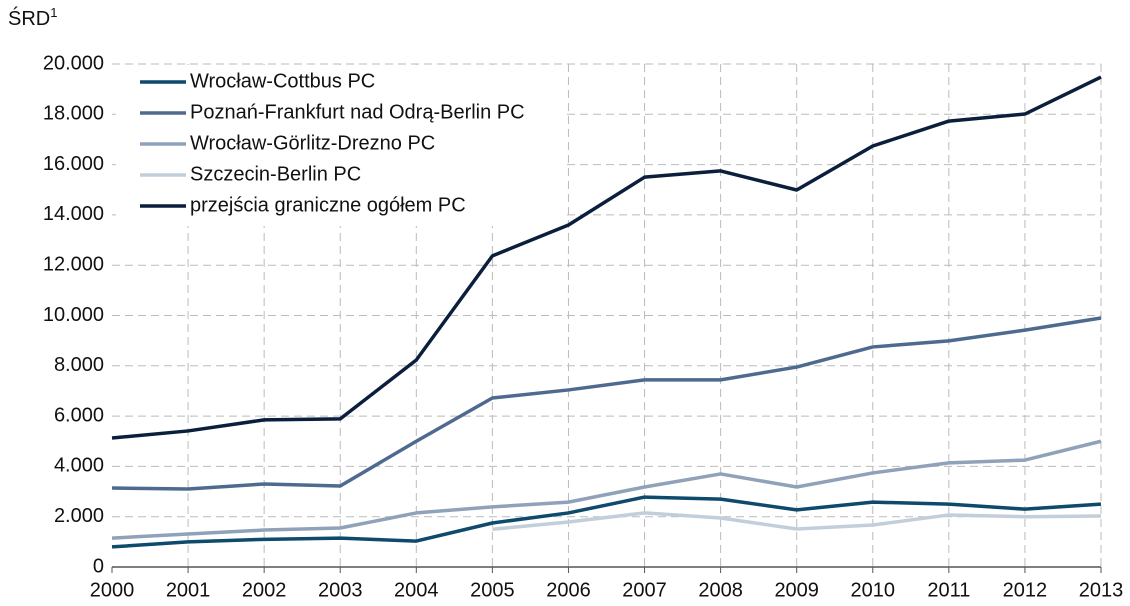 This screenshot has height=606, width=1130. Describe the element at coordinates (873, 590) in the screenshot. I see `x-tick-label: 2010` at that location.